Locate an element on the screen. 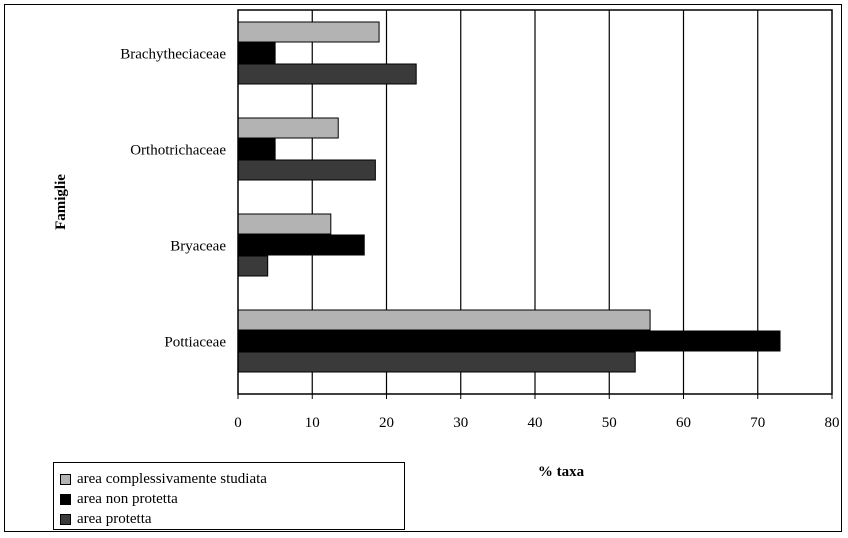  legend-label: area non protetta is located at coordinates (127, 499).